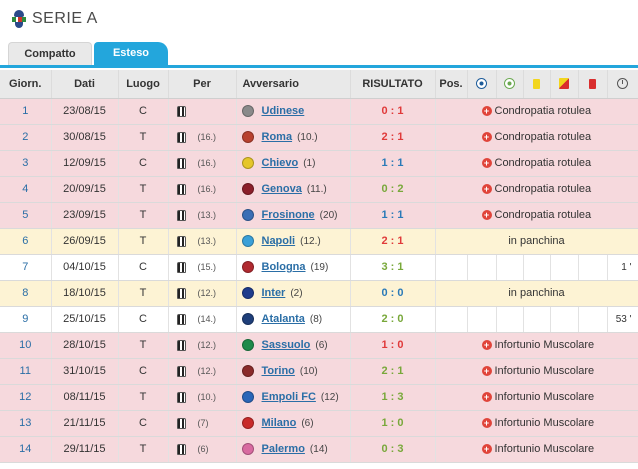  What do you see at coordinates (307, 137) in the screenshot?
I see `opponent-rank: (10.)` at bounding box center [307, 137].